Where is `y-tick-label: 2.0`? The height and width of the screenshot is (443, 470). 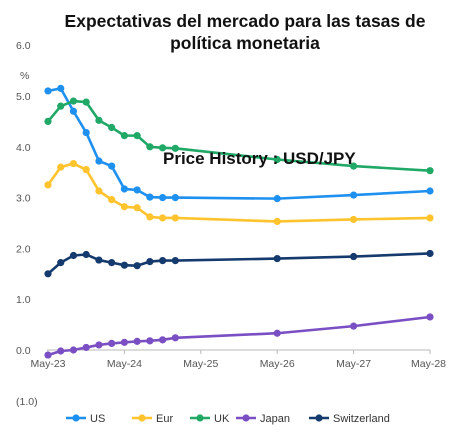
y-tick-label: 2.0 is located at coordinates (23, 249).